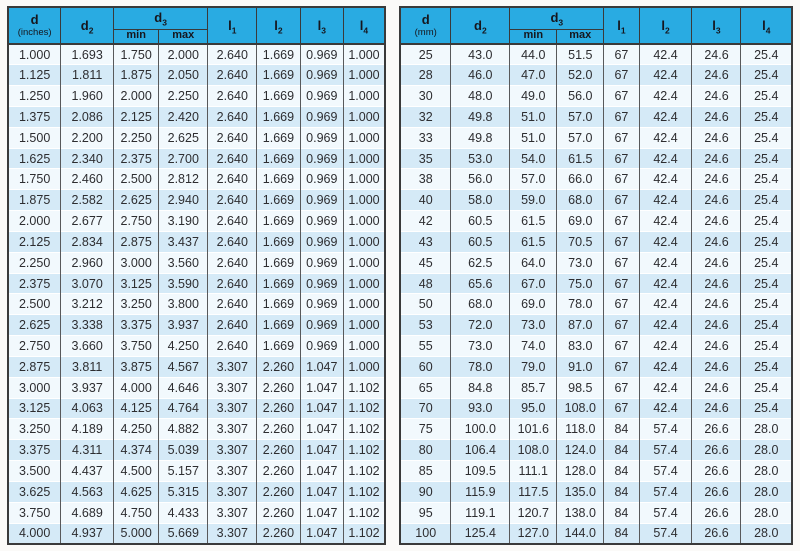  Describe the element at coordinates (183, 491) in the screenshot. I see `cell: 5.315` at that location.